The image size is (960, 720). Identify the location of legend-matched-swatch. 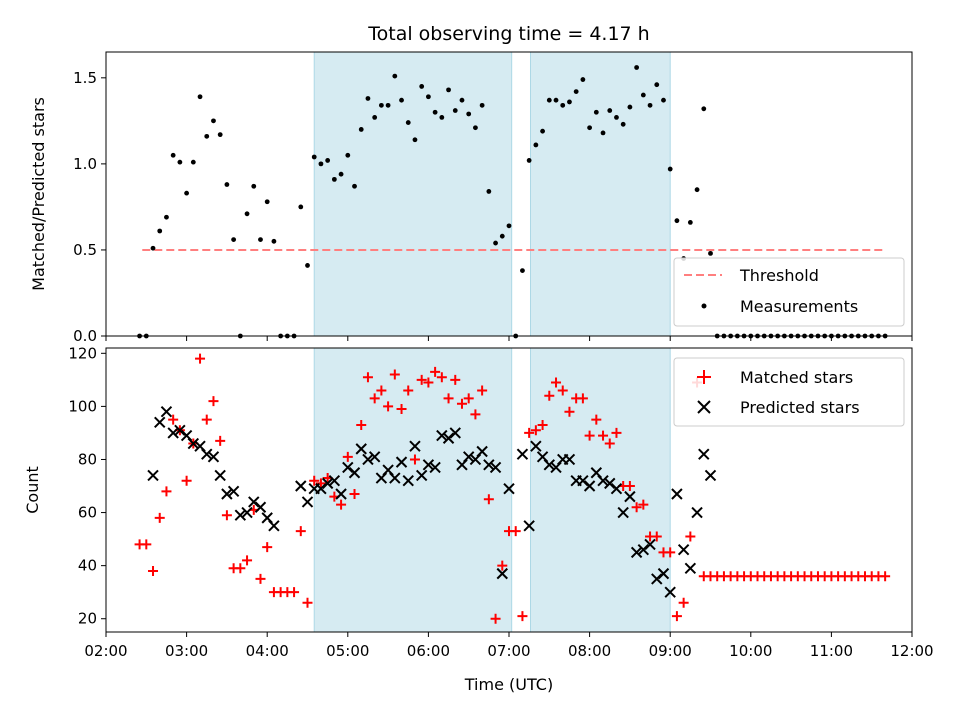
(704, 377).